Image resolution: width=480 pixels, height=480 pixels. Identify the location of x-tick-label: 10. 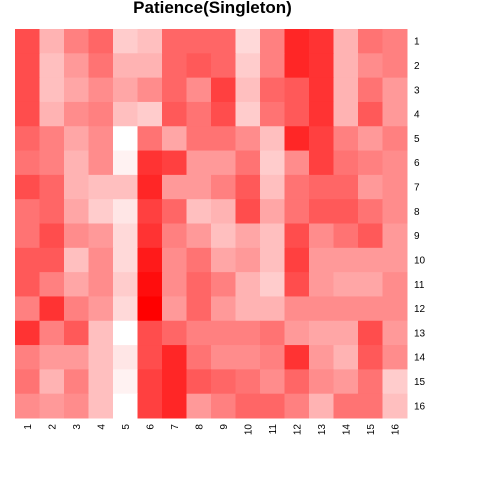
(248, 430).